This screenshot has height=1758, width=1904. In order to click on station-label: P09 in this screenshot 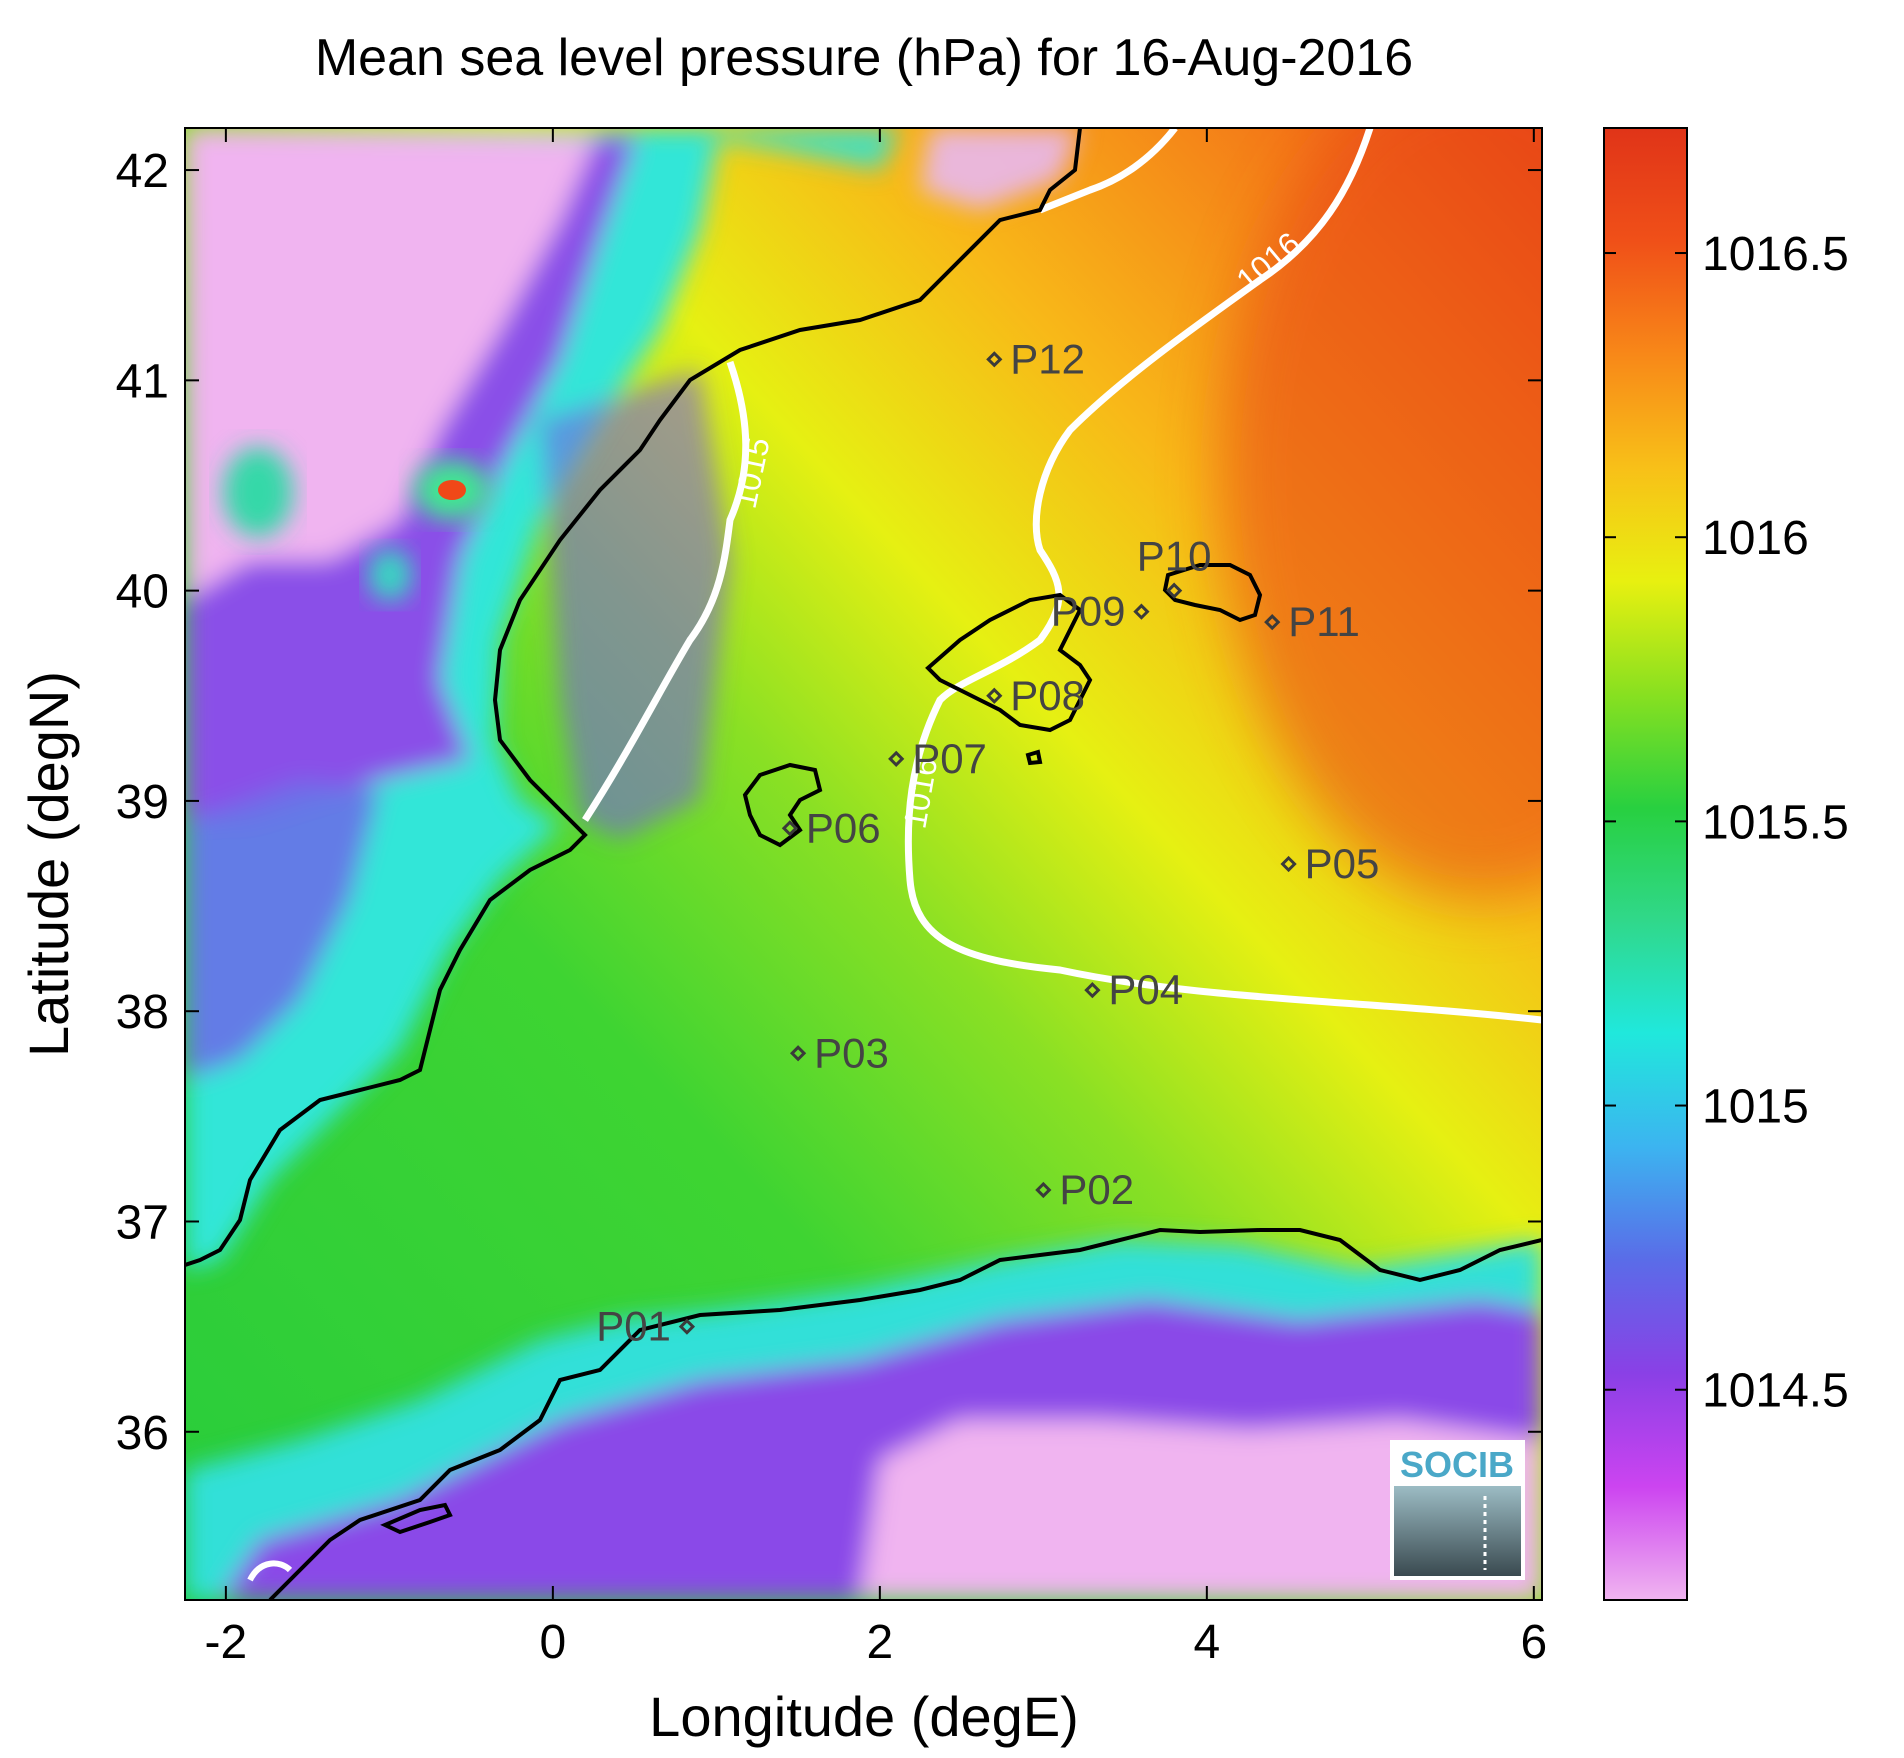, I will do `click(1088, 611)`.